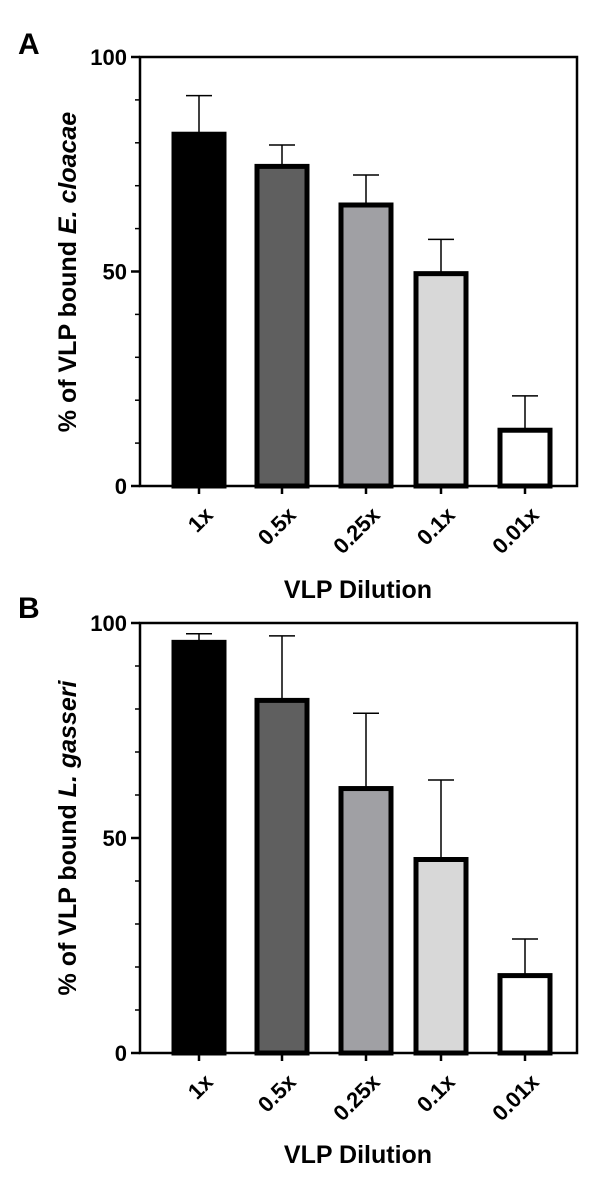 The height and width of the screenshot is (1200, 604). I want to click on panel-letter-b: B, so click(29, 608).